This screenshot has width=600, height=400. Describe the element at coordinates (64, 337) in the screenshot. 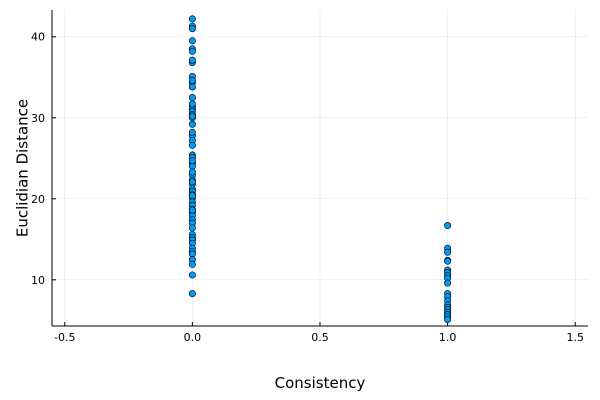

I see `x-tick-label: -0.5` at that location.